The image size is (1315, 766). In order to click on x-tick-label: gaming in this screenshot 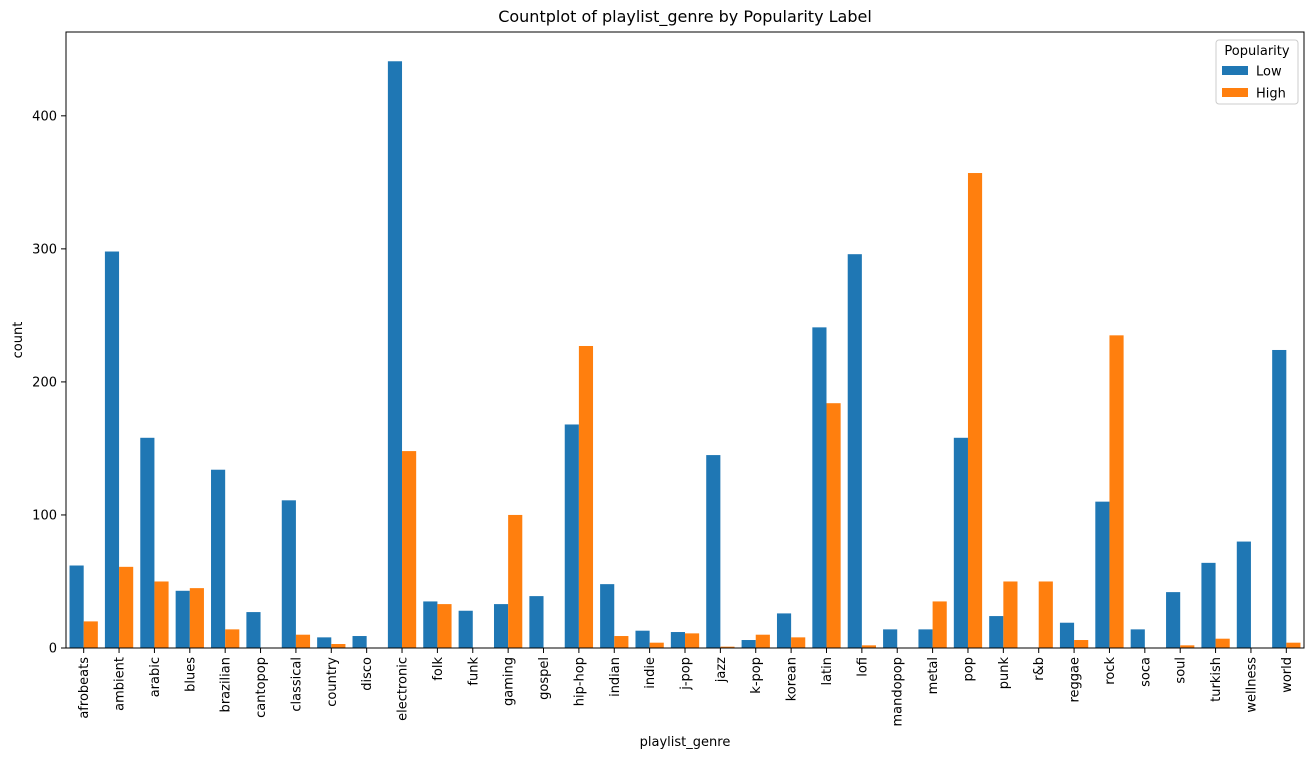, I will do `click(509, 681)`.